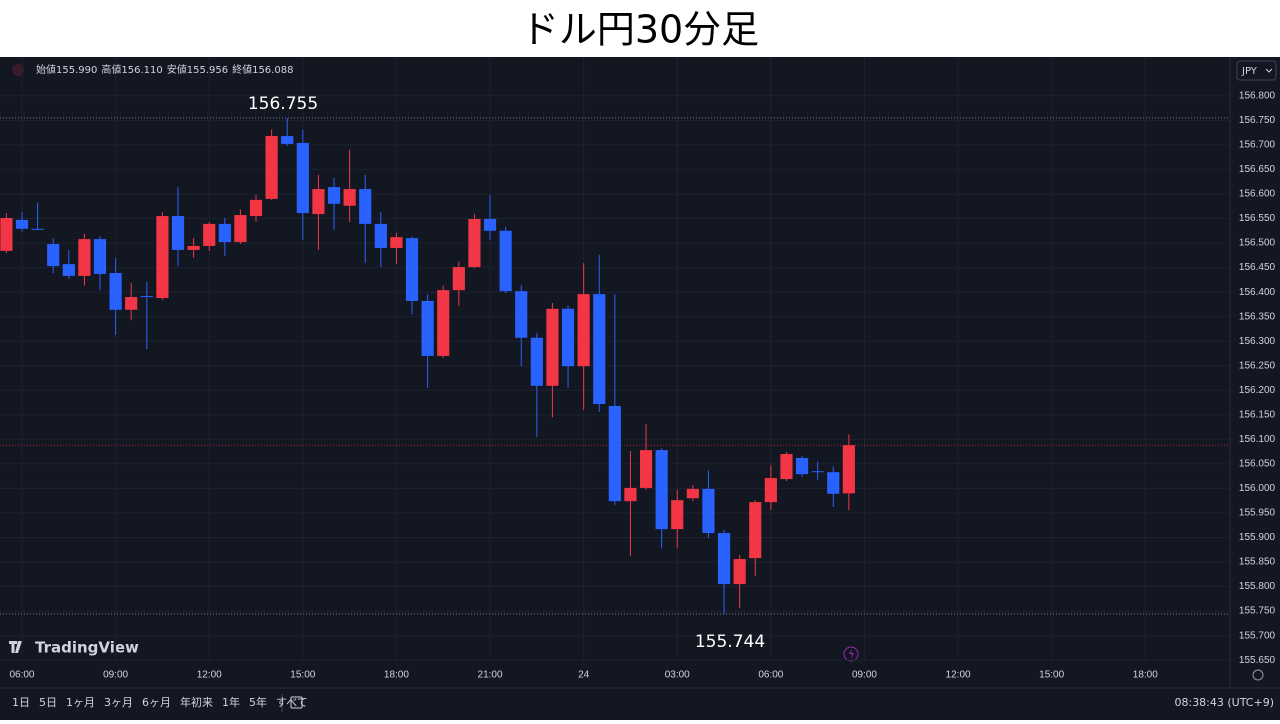 Image resolution: width=1280 pixels, height=724 pixels. Describe the element at coordinates (242, 69) in the screenshot. I see `ohlc-label: 終値` at that location.